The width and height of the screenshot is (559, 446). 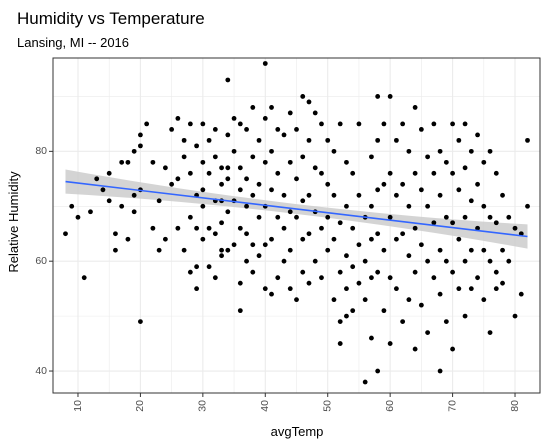 What do you see at coordinates (140, 406) in the screenshot?
I see `x-tick-label: 20` at bounding box center [140, 406].